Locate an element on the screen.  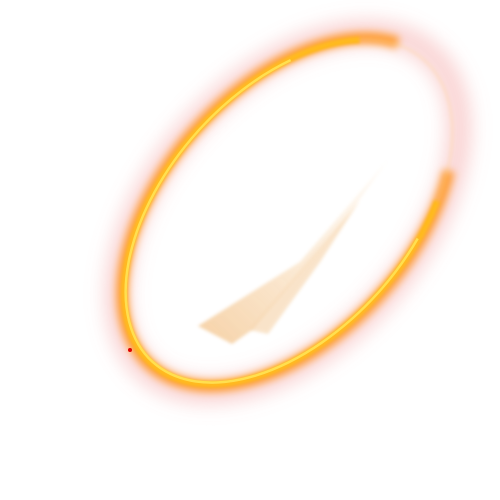
red-dot is located at coordinates (130, 350).